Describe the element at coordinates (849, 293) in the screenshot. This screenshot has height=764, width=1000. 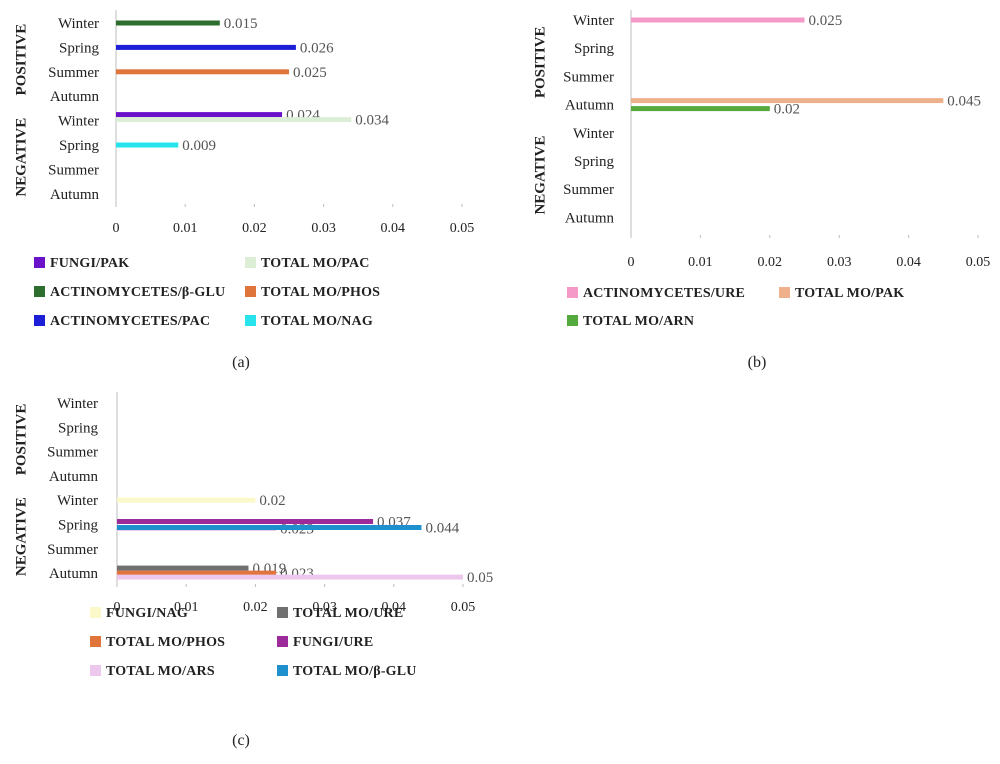
I see `legend-label: TOTAL MO/PAK` at that location.